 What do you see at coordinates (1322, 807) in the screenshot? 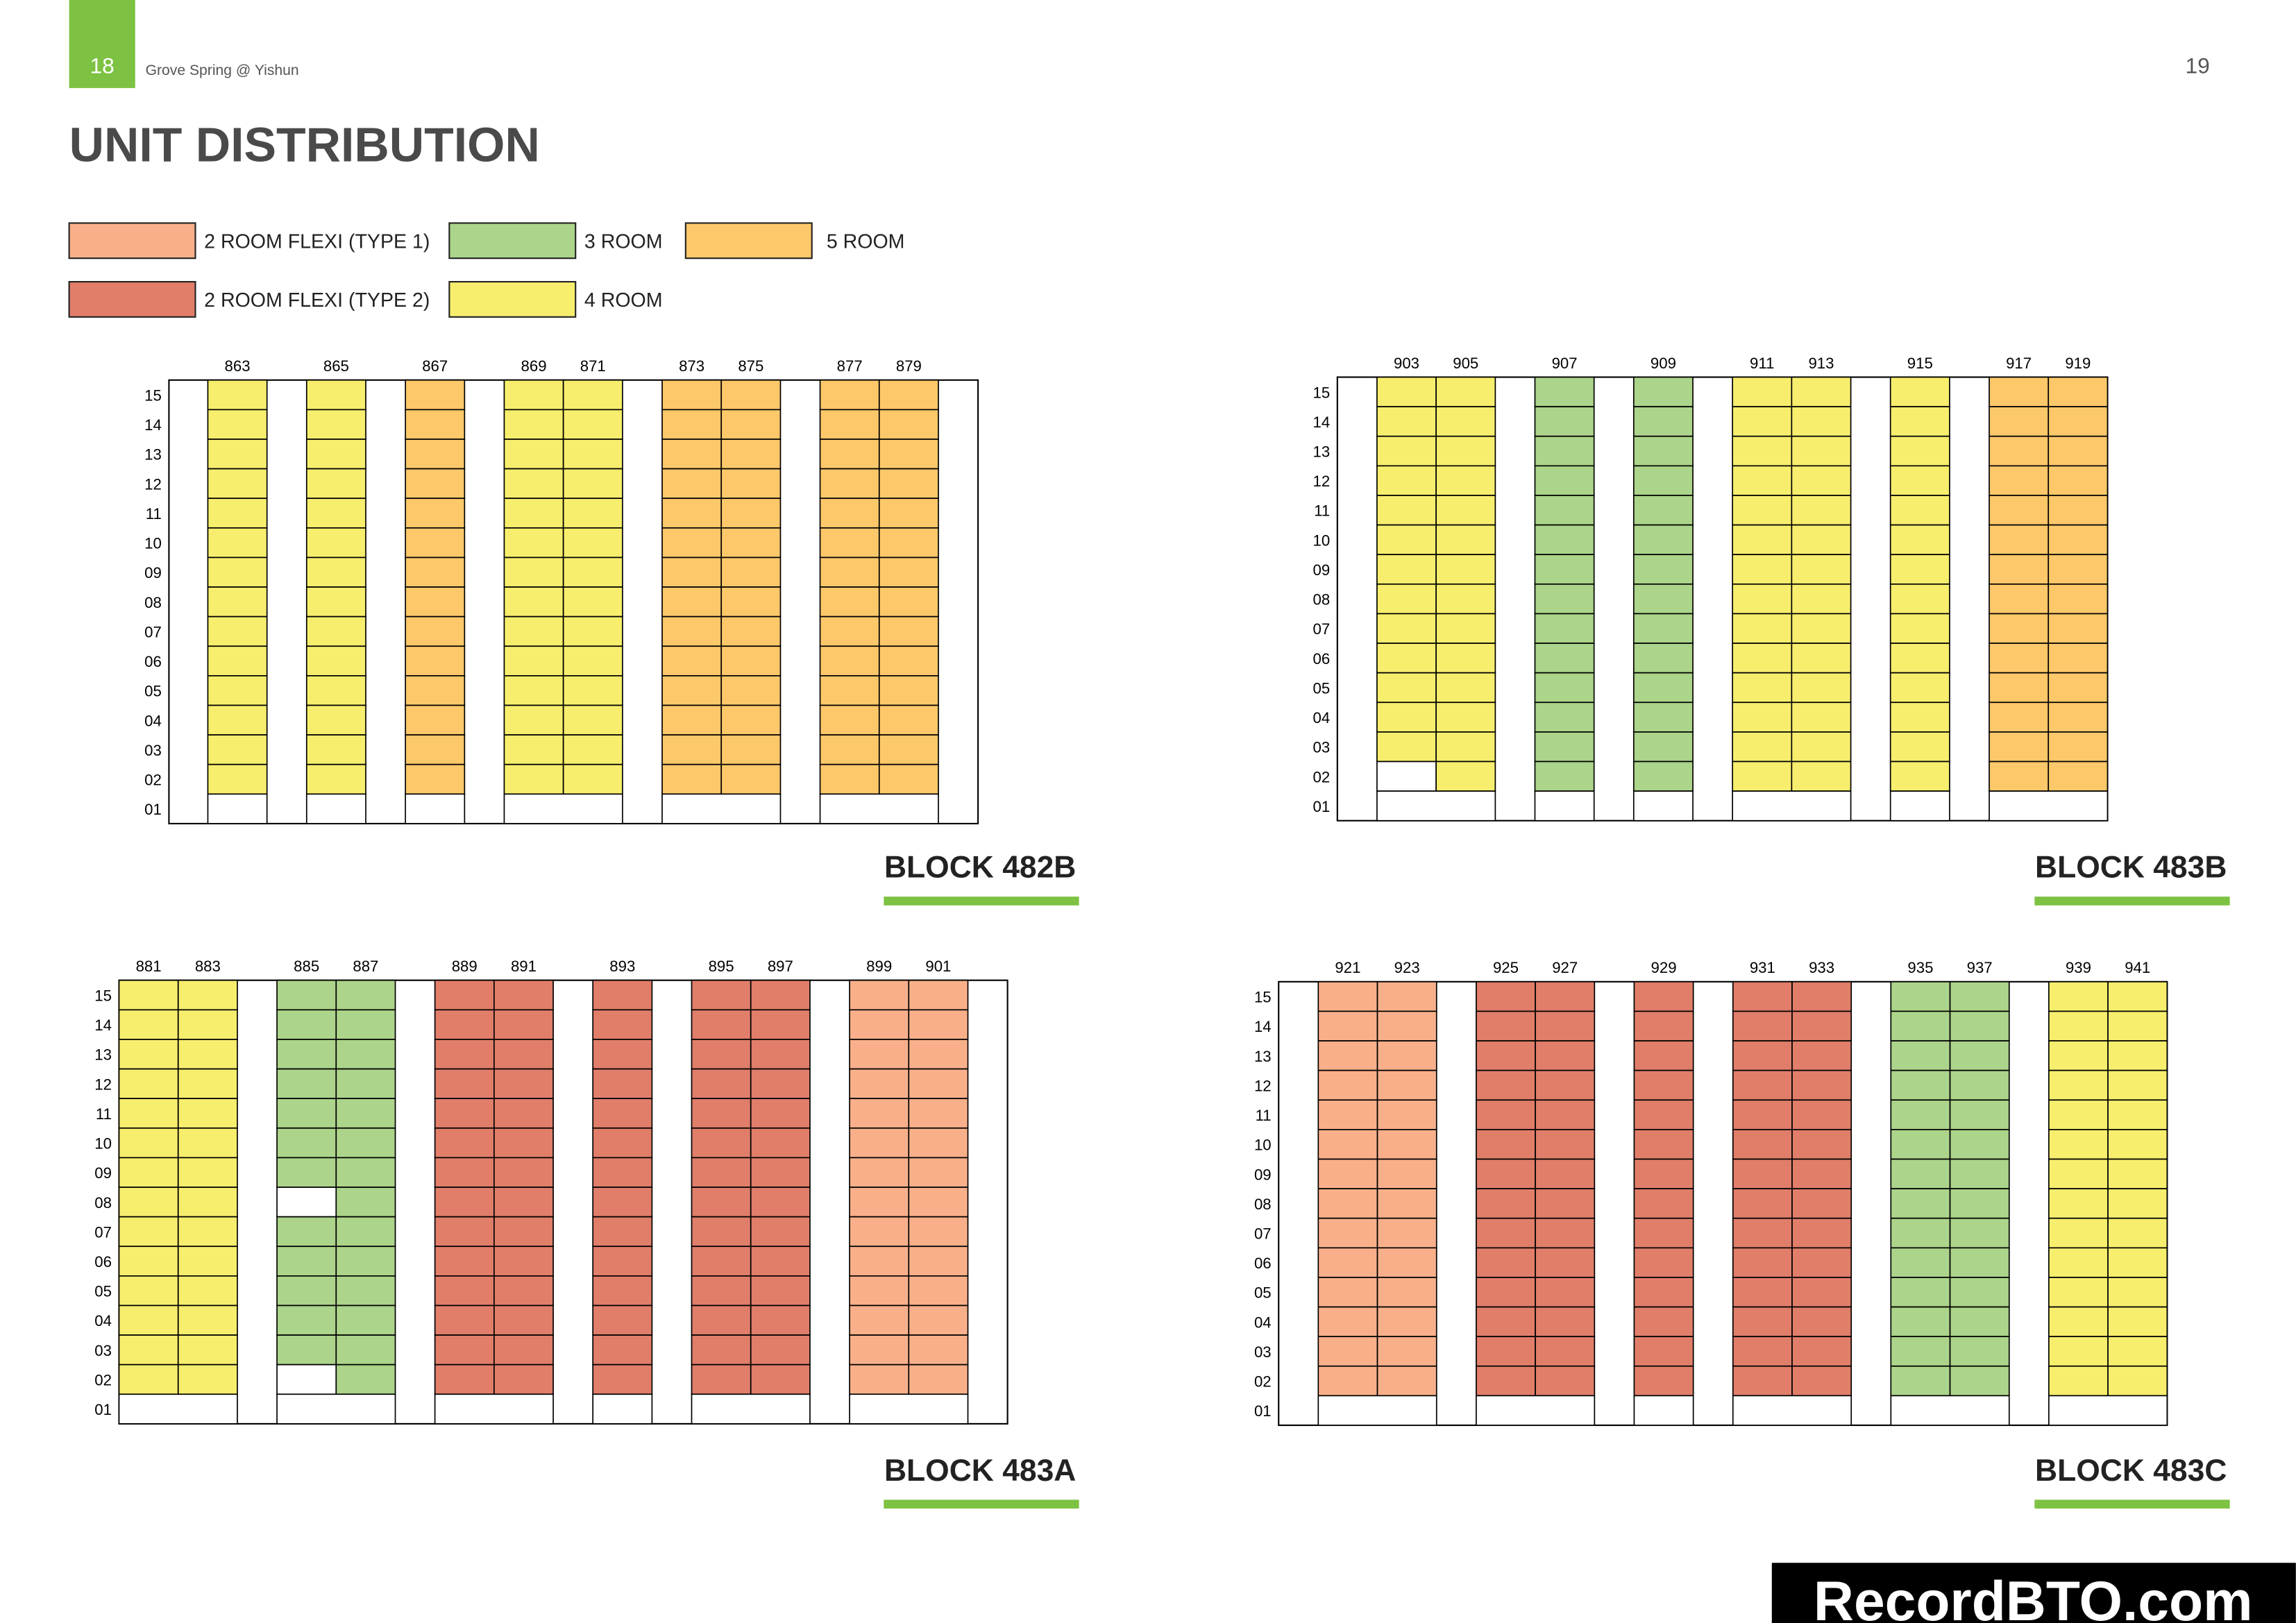
I see `floor-label: 01` at bounding box center [1322, 807].